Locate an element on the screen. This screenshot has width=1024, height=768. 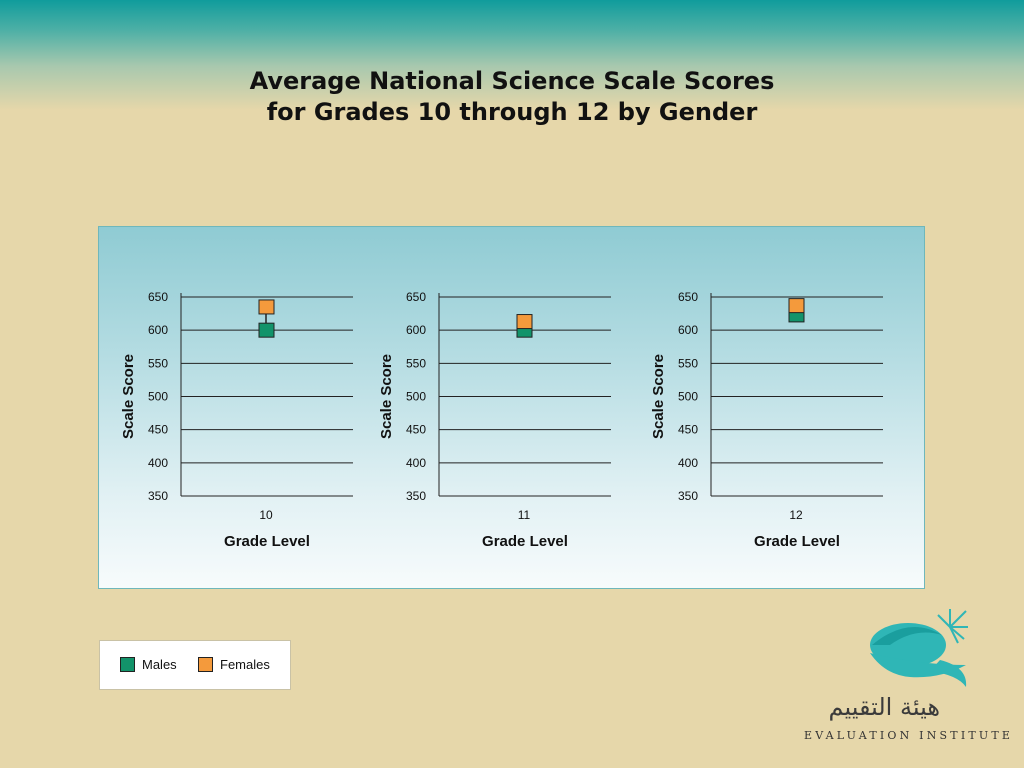
evaluation-institute-logo: هيئة التقييم EVALUATION INSTITUTE is located at coordinates (905, 680).